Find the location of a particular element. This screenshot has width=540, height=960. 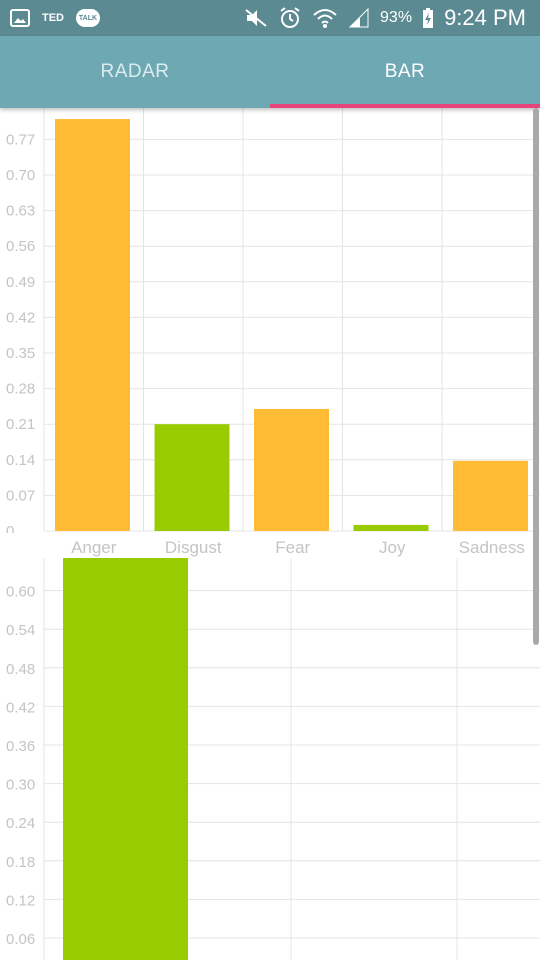

talk-icon: TALK is located at coordinates (88, 18).